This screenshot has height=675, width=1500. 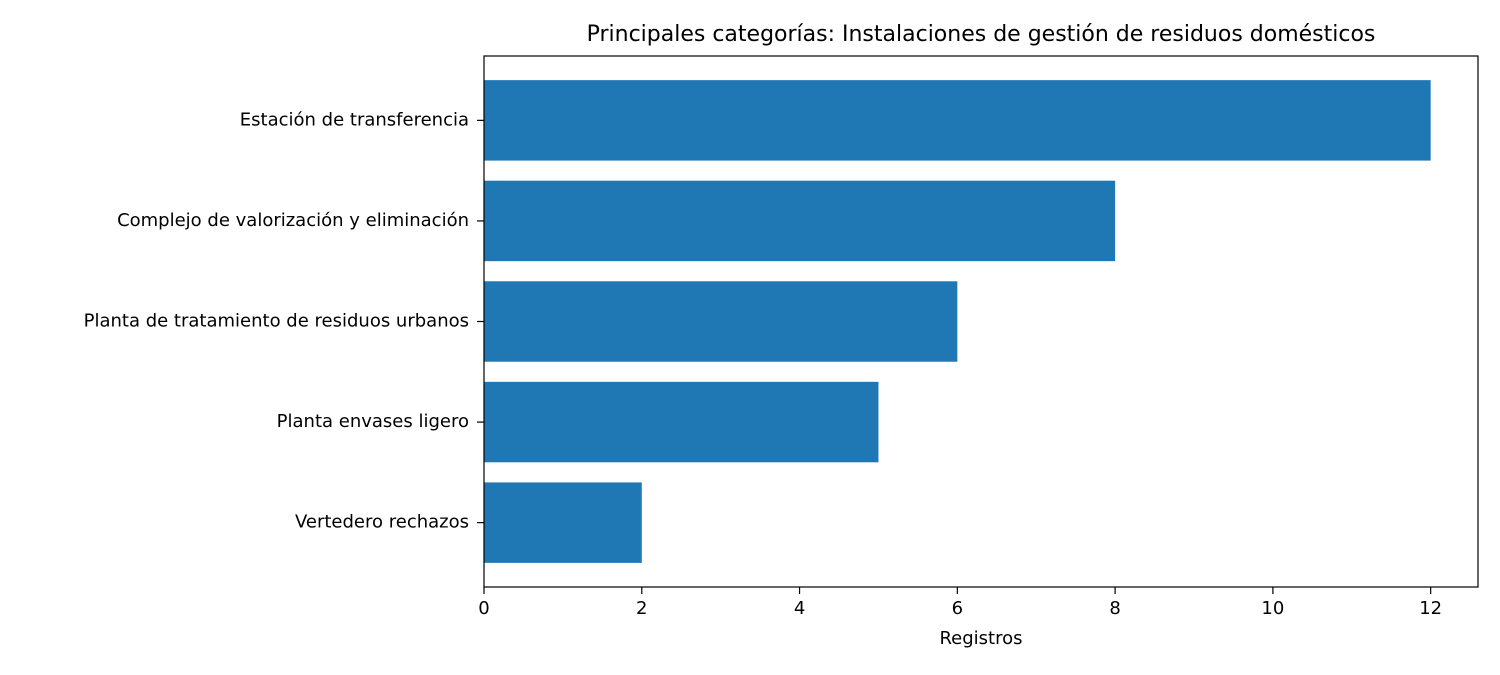 I want to click on x-tick-label: 4, so click(x=799, y=608).